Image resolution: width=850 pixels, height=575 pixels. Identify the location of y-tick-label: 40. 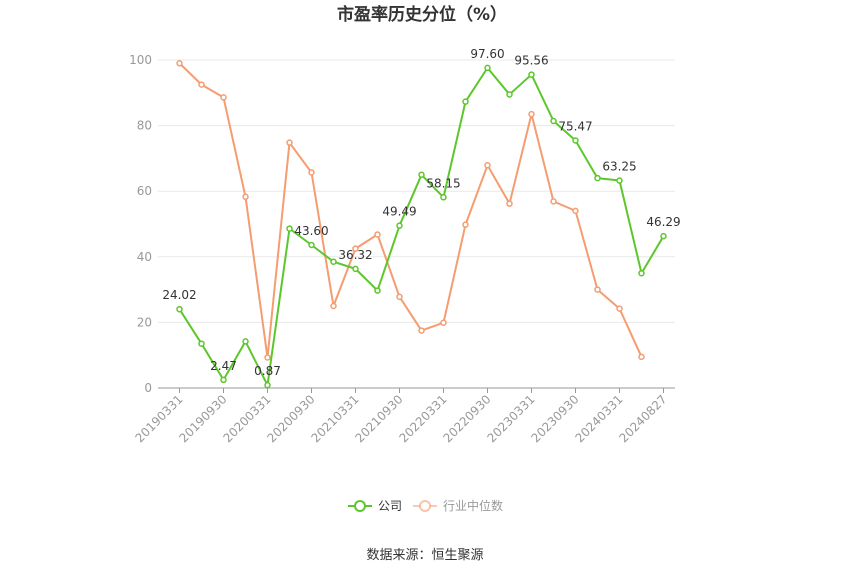
(144, 257).